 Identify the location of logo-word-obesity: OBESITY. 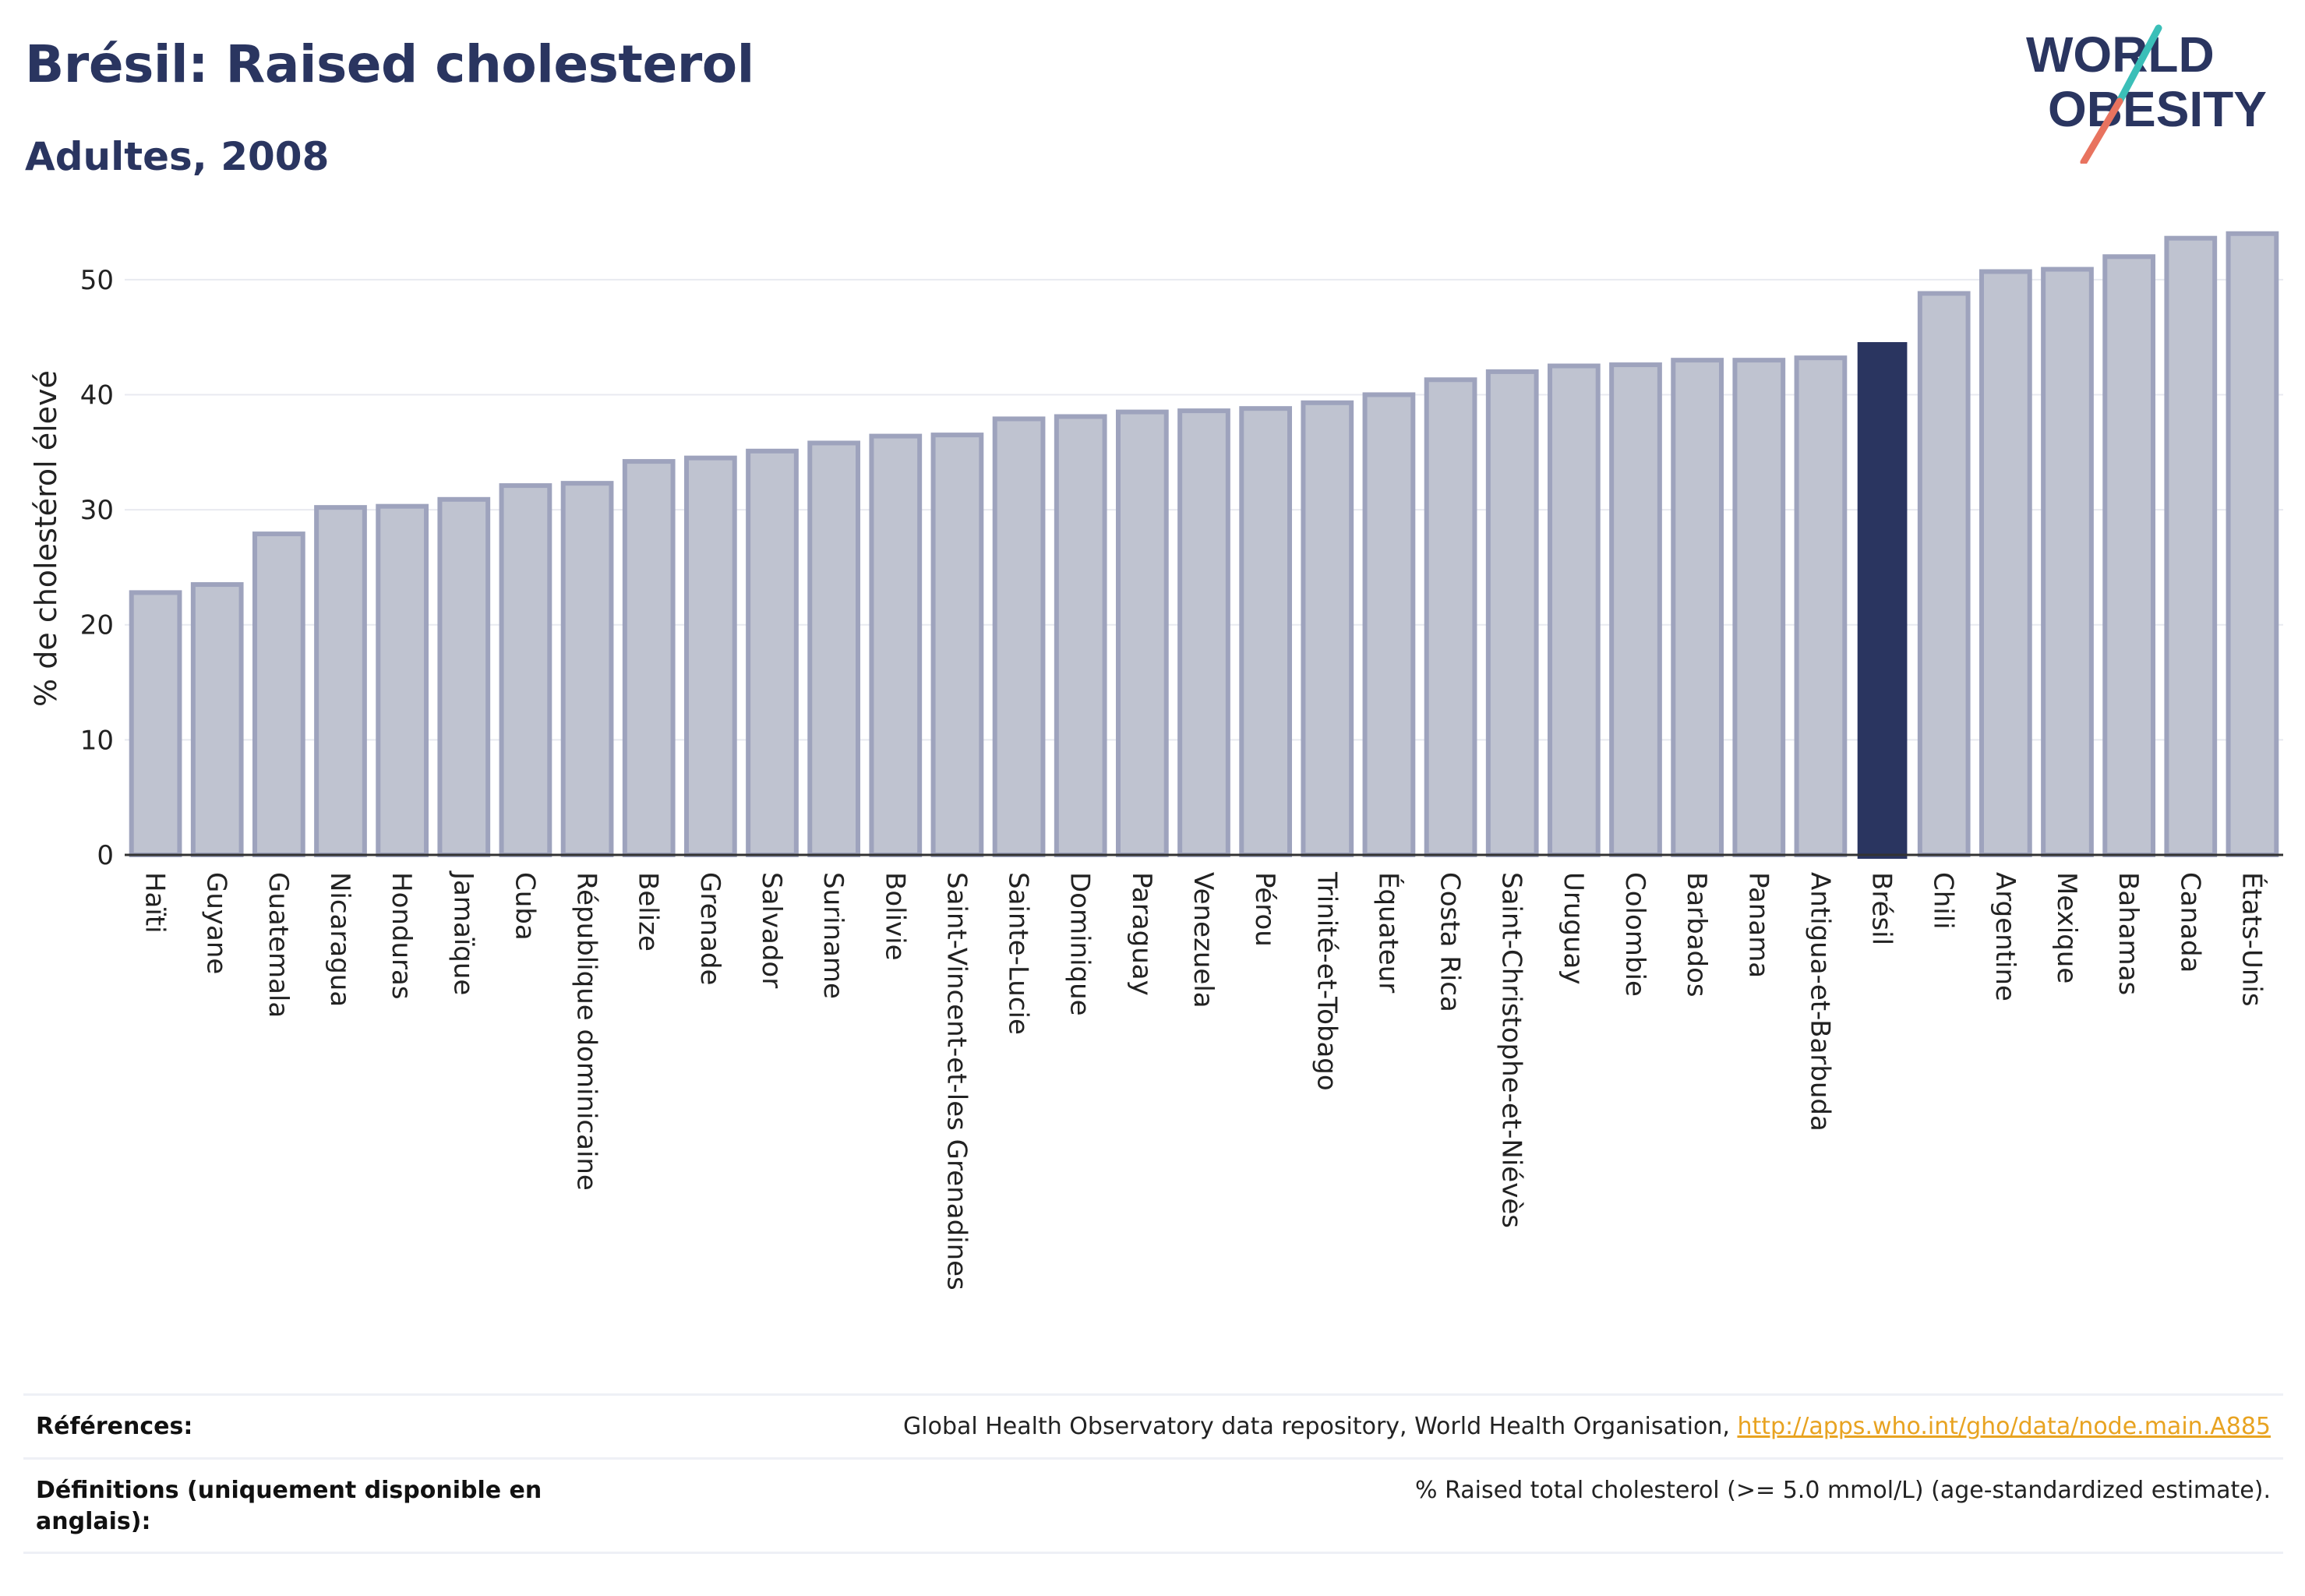
(2157, 109).